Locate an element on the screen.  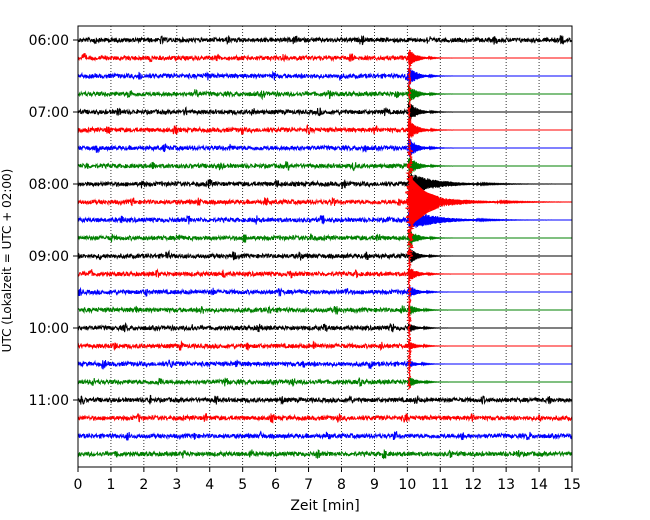
y-tick-label-11:00: 11:00 is located at coordinates (49, 401).